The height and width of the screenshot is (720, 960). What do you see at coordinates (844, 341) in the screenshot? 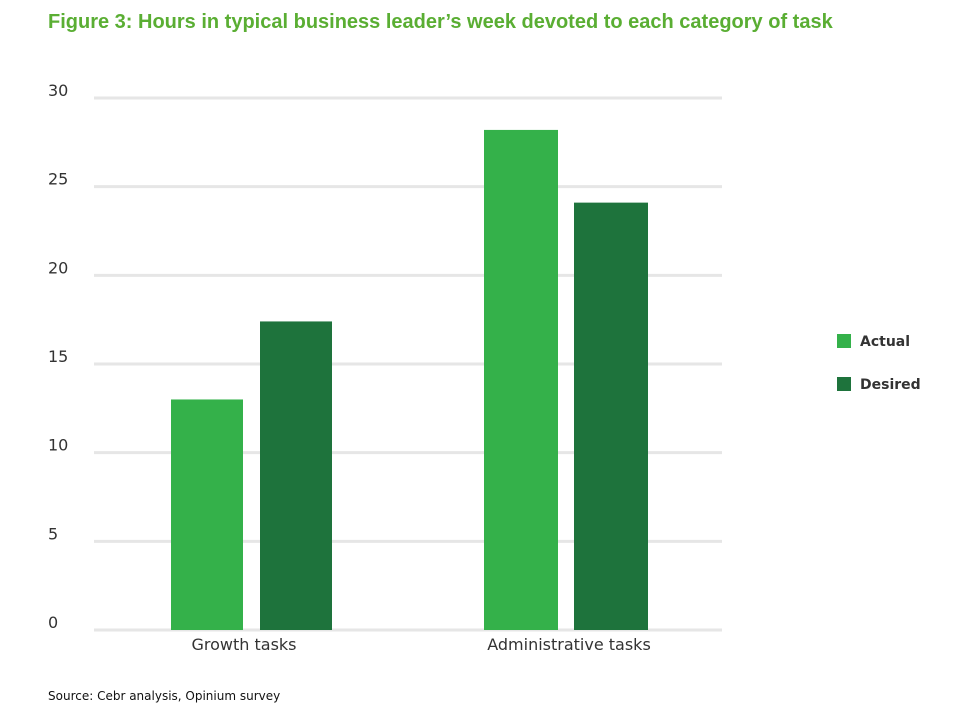
I see `legend-swatch-actual` at bounding box center [844, 341].